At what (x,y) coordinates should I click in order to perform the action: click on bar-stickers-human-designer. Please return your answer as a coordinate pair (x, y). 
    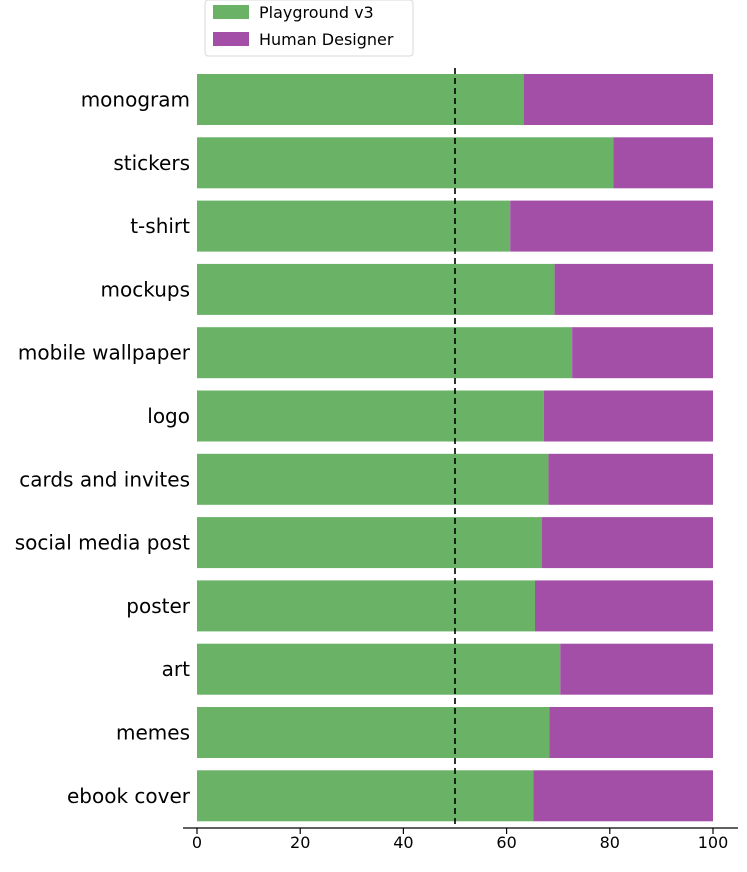
    Looking at the image, I should click on (663, 163).